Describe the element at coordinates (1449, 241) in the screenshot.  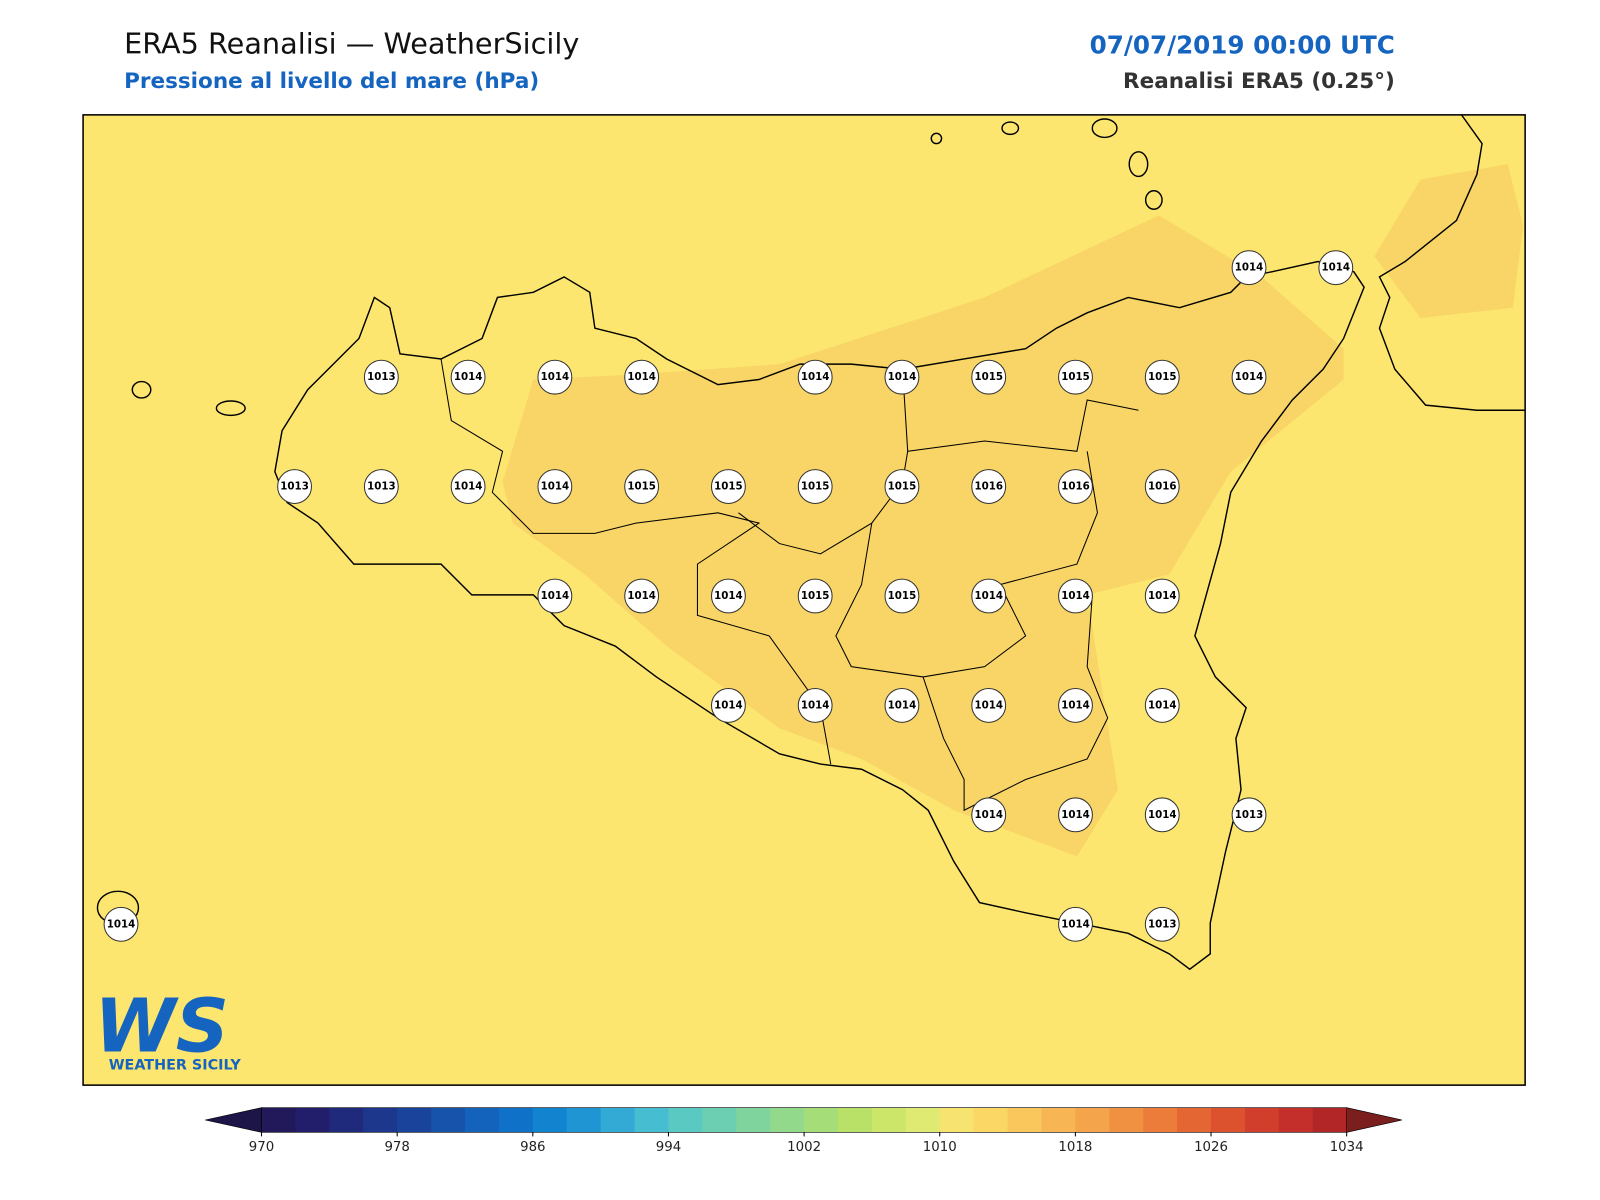
I see `pressure-area` at that location.